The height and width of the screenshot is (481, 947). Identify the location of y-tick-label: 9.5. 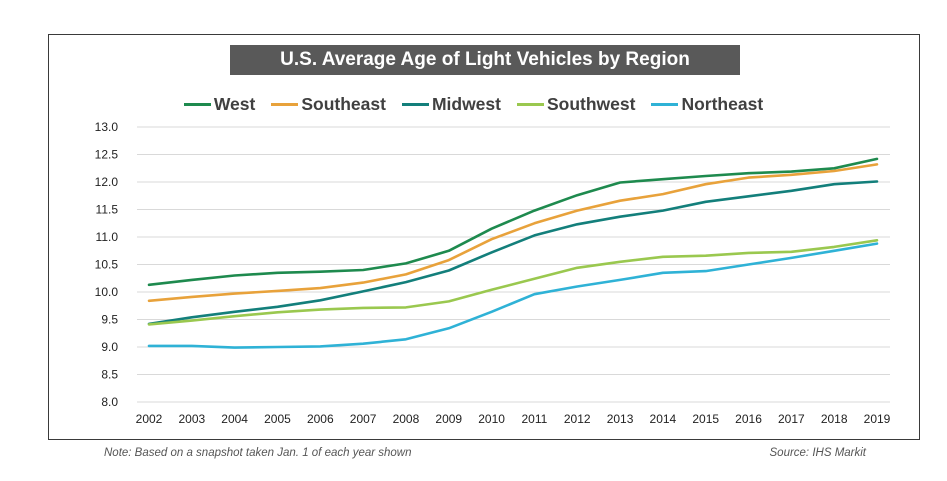
(109, 320).